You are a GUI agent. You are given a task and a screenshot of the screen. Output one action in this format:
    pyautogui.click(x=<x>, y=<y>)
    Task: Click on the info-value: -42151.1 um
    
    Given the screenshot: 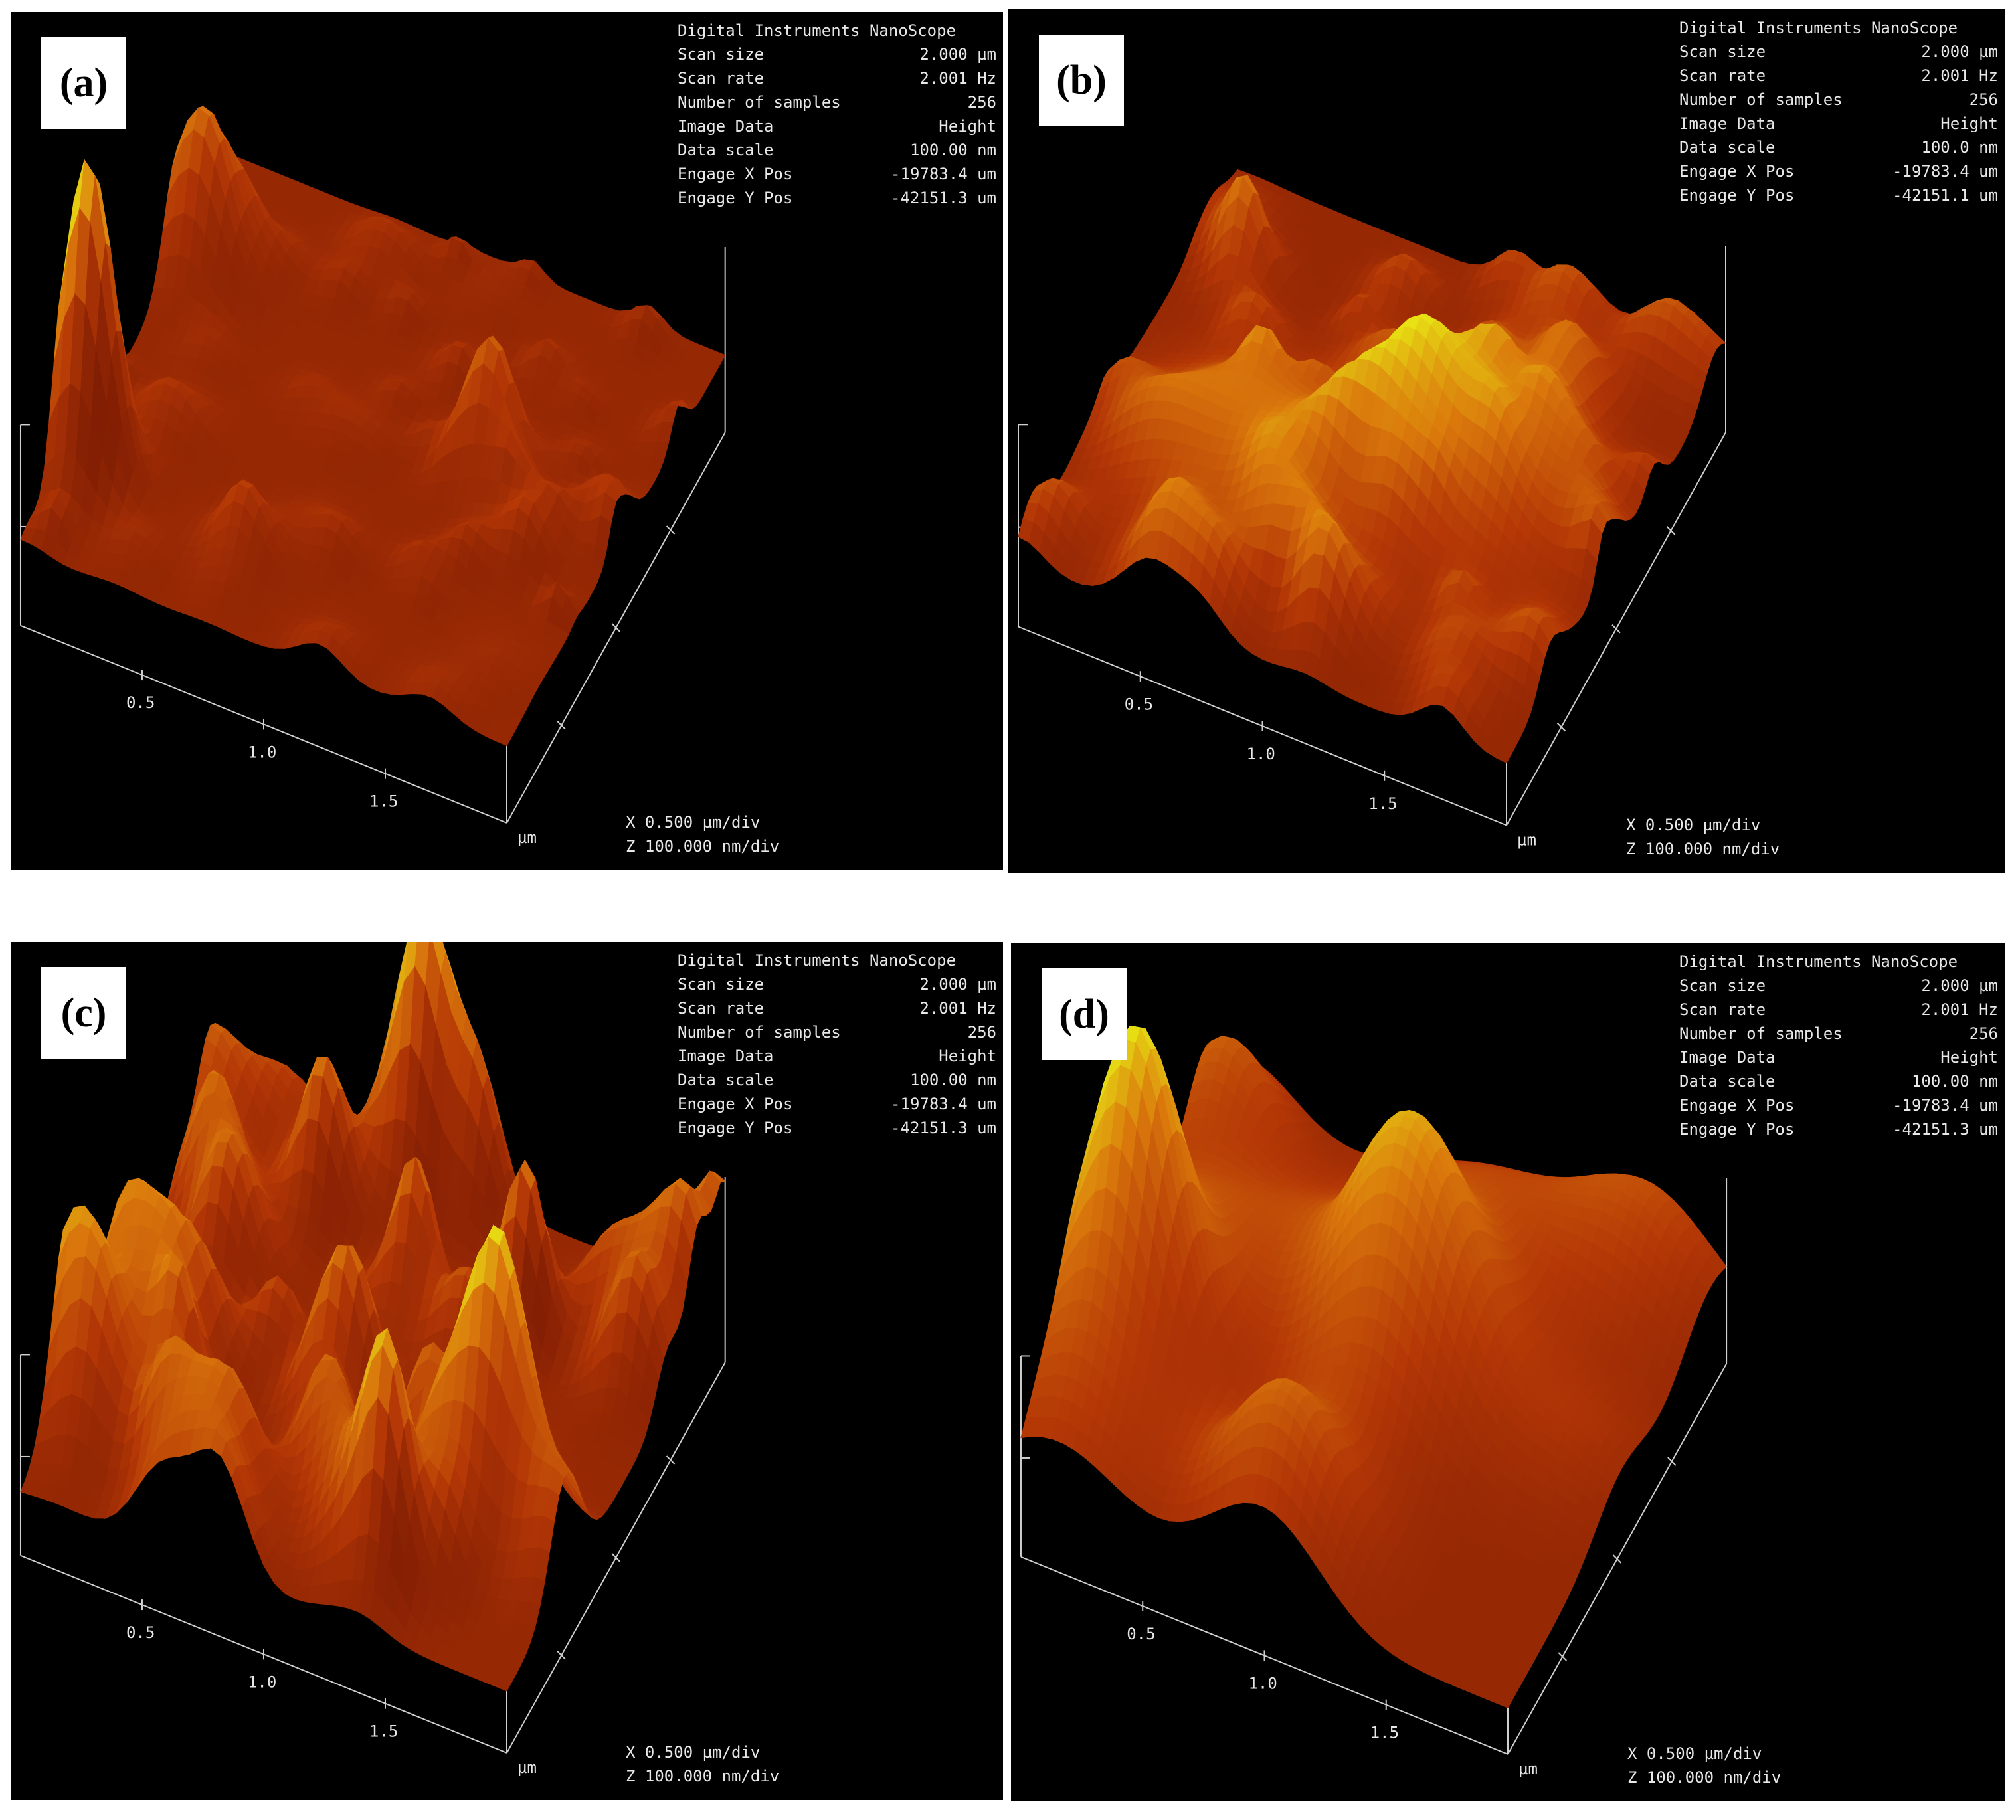 What is the action you would take?
    pyautogui.click(x=1945, y=195)
    